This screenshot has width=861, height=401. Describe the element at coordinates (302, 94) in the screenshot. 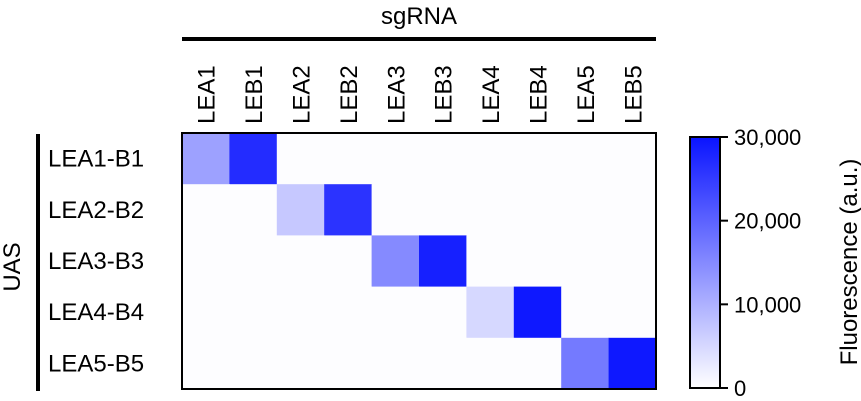

I see `column-label: LEA2` at that location.